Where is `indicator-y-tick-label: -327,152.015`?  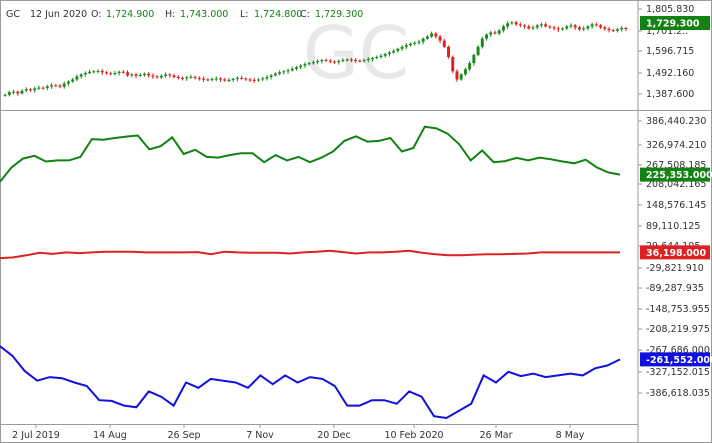
indicator-y-tick-label: -327,152.015 is located at coordinates (678, 372).